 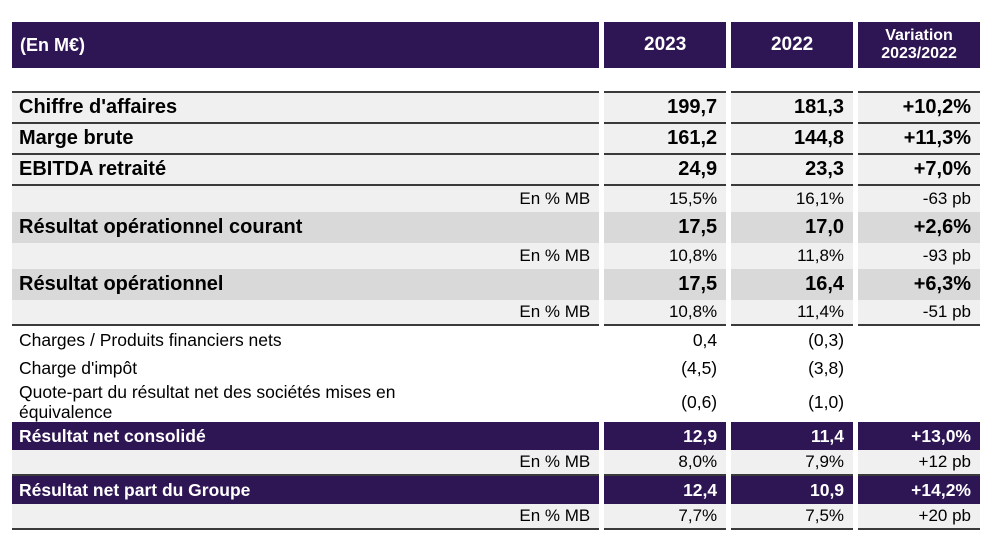 I want to click on value-2022: (0,3), so click(x=792, y=340).